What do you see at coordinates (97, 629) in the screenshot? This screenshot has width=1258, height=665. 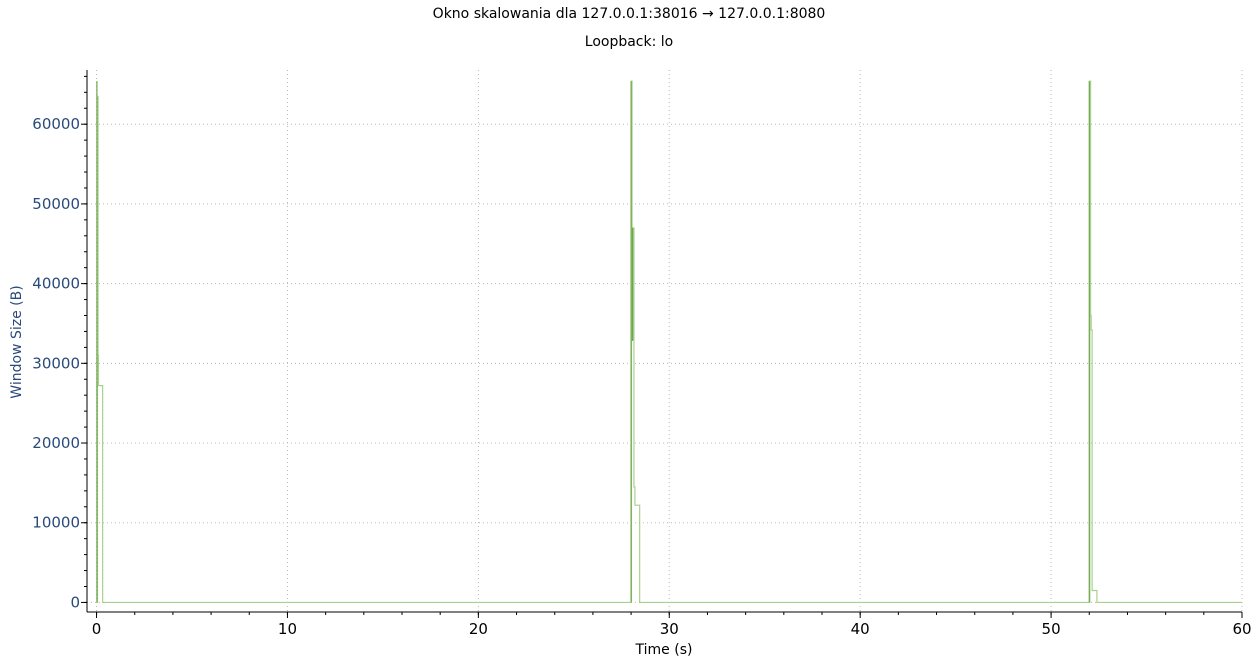 I see `x-tick-label: 0` at bounding box center [97, 629].